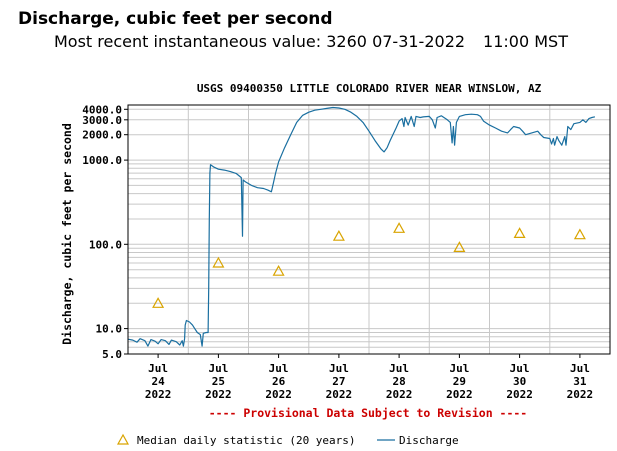 The height and width of the screenshot is (451, 617). What do you see at coordinates (459, 381) in the screenshot?
I see `x-tick-day: 29` at bounding box center [459, 381].